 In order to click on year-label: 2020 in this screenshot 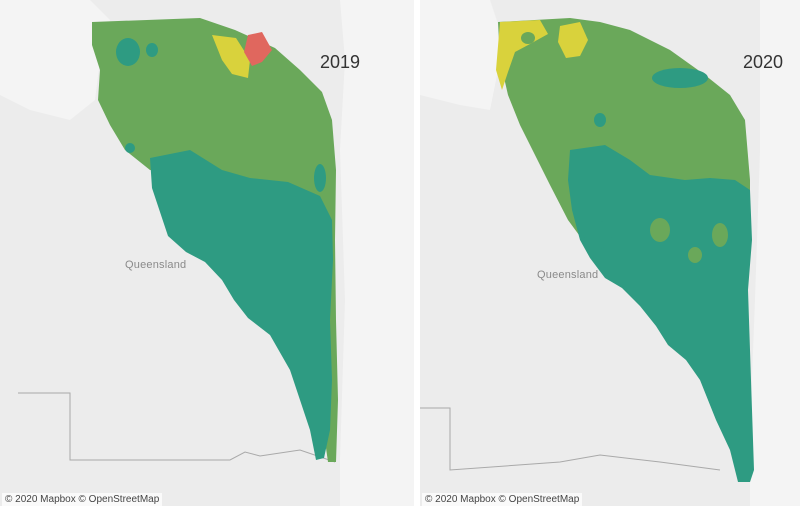, I will do `click(763, 62)`.